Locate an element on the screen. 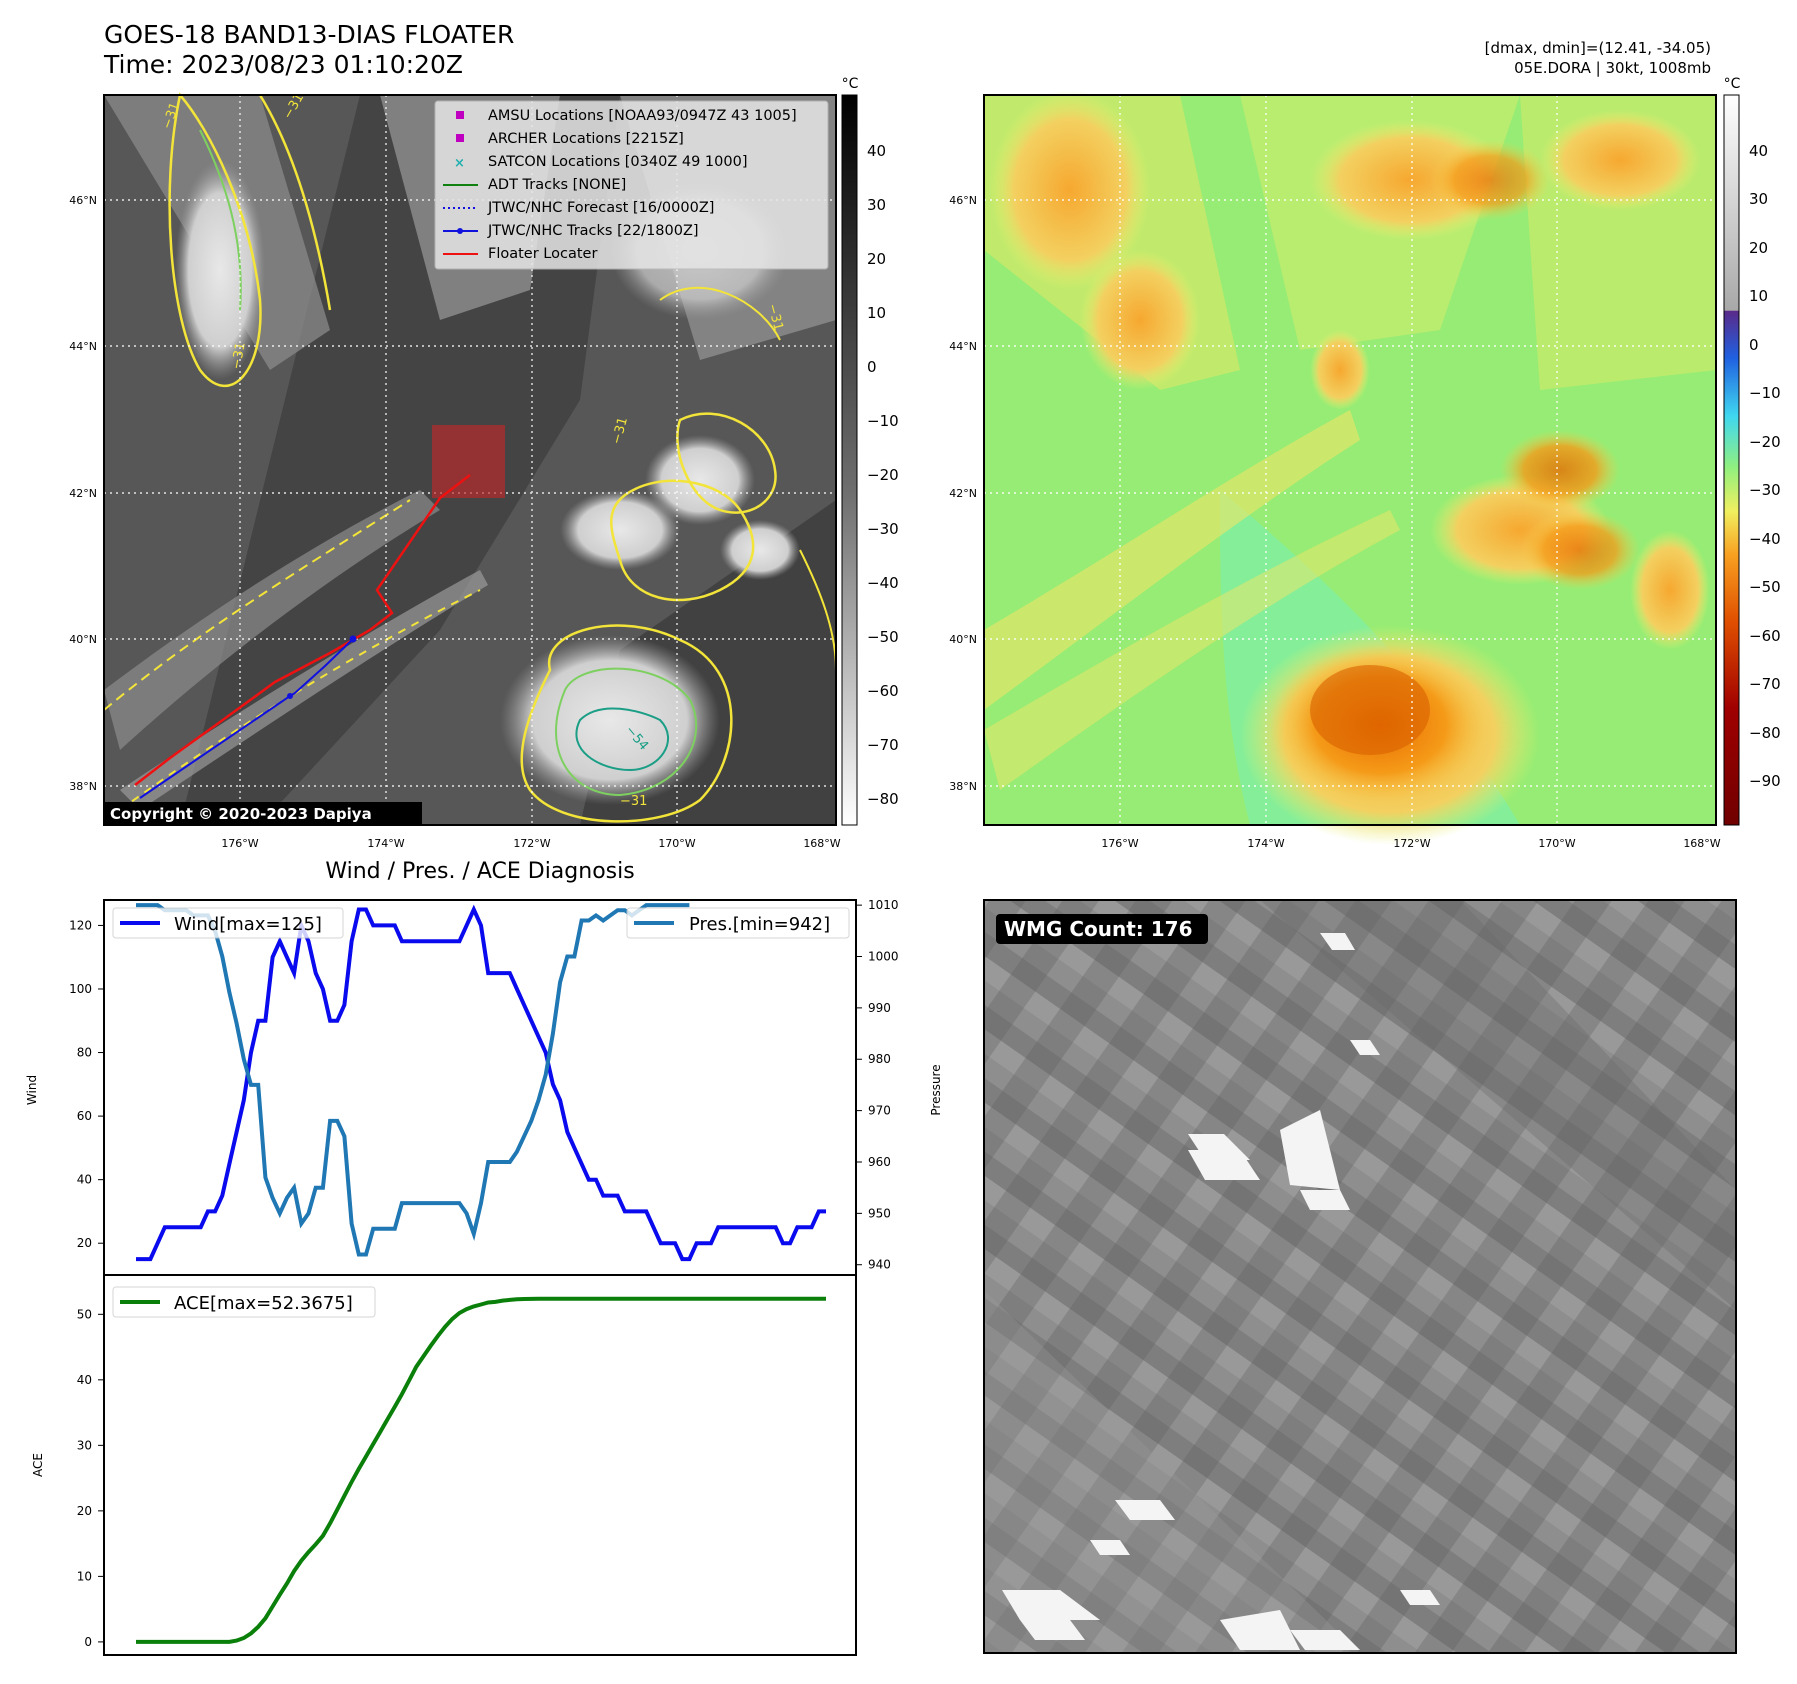  gray-cbar-tick: −70 is located at coordinates (883, 745).